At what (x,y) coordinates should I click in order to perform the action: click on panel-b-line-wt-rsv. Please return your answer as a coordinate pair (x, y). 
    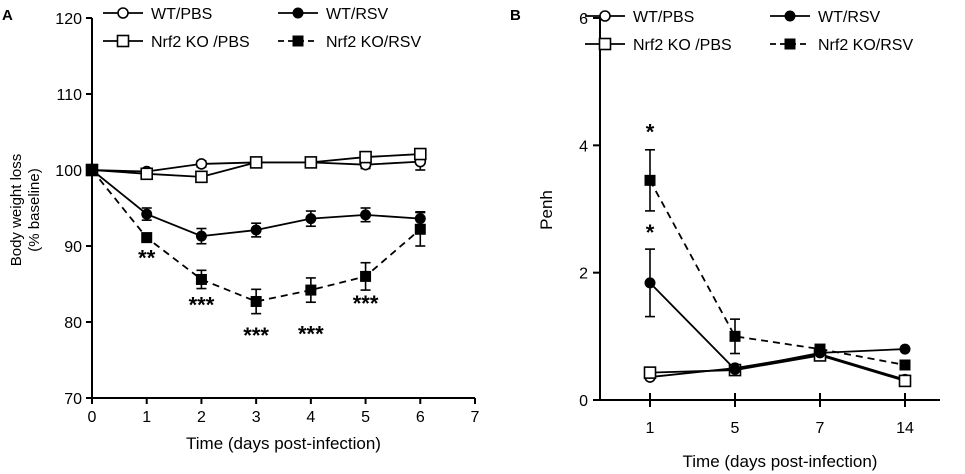
    Looking at the image, I should click on (777, 326).